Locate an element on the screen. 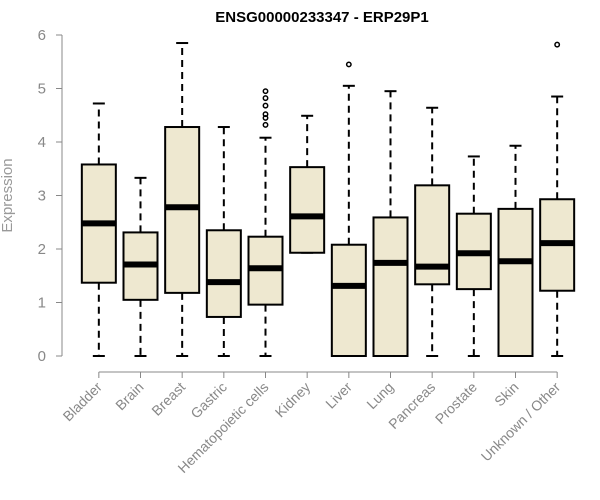  chart-title: ENSG00000233347 - ERP29P1 is located at coordinates (321, 17).